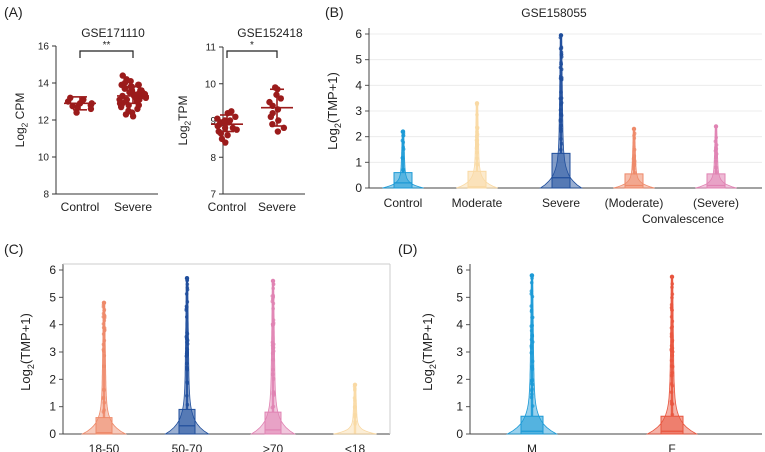  Describe the element at coordinates (52, 297) in the screenshot. I see `y-tick-label: 5` at that location.